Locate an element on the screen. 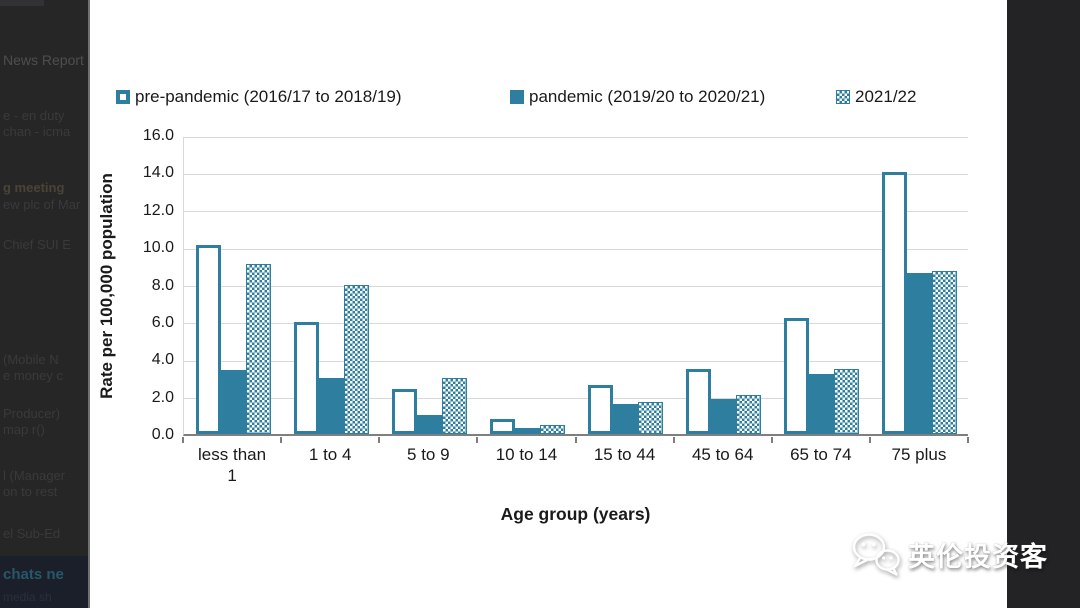 Image resolution: width=1080 pixels, height=608 pixels. y-tick-label: 8.0 is located at coordinates (162, 285).